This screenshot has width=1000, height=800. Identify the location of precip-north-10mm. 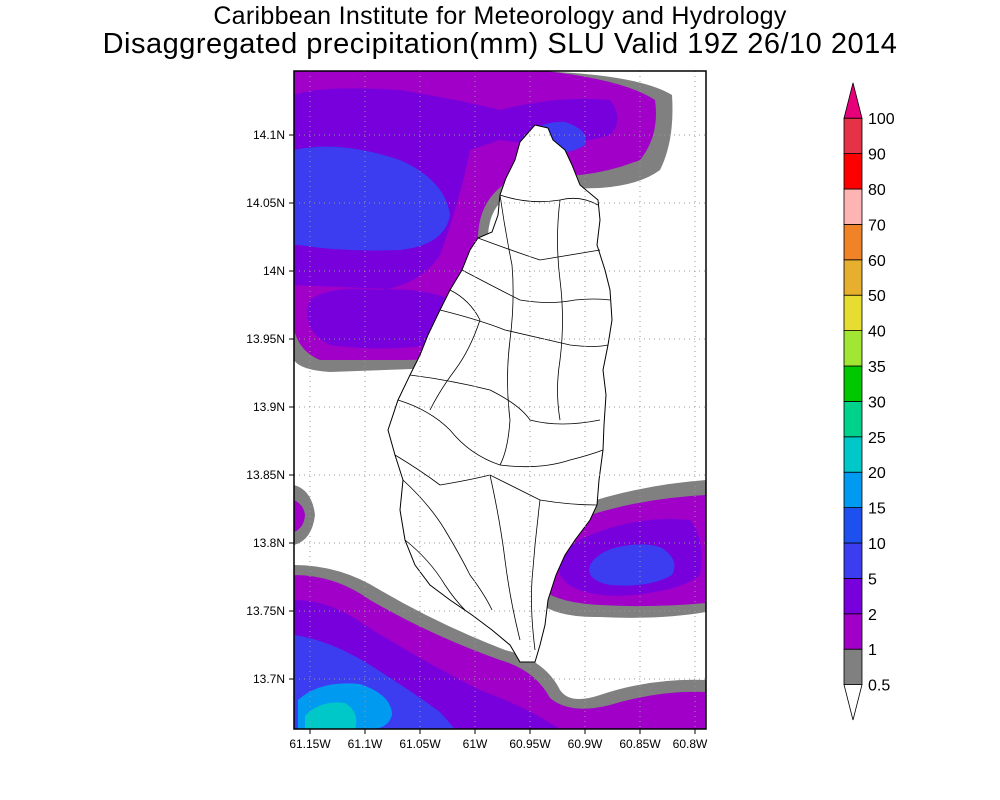
(372, 198).